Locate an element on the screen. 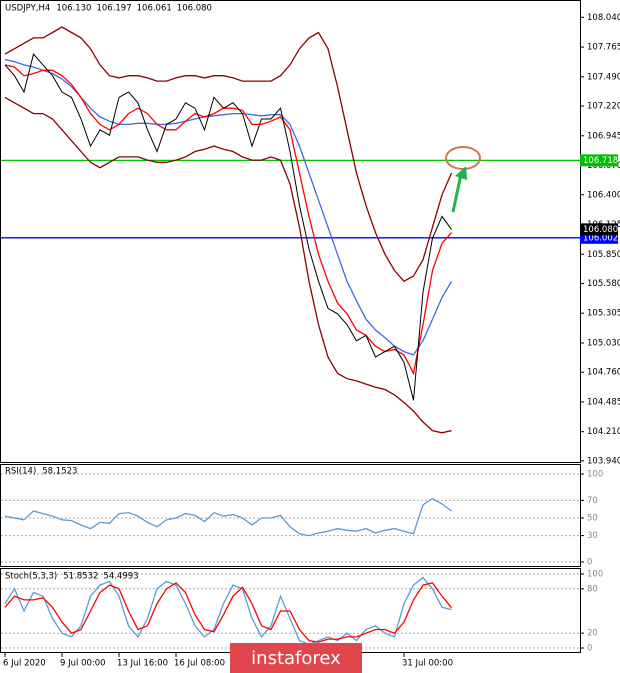 The image size is (620, 673). readout: 106.061 is located at coordinates (154, 9).